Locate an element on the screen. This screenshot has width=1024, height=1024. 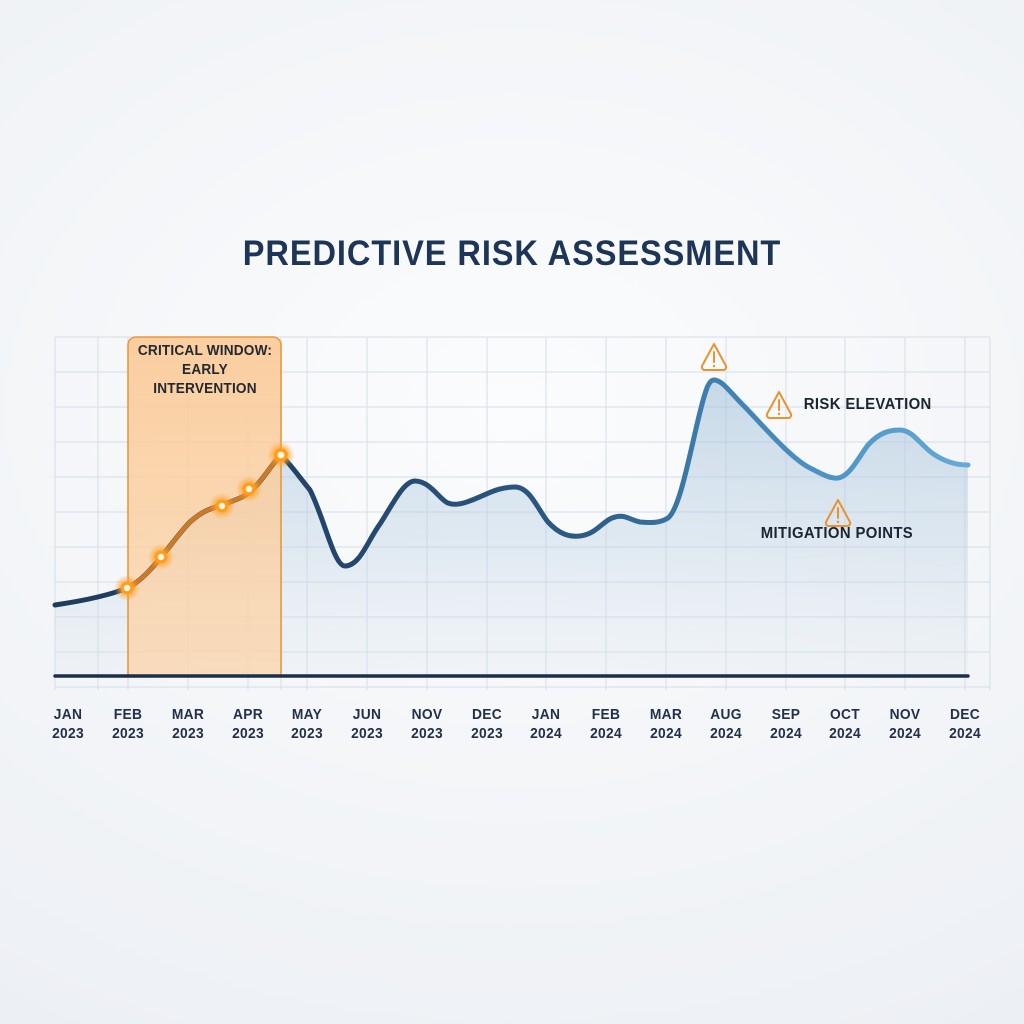
x-tick-month: APR is located at coordinates (248, 714).